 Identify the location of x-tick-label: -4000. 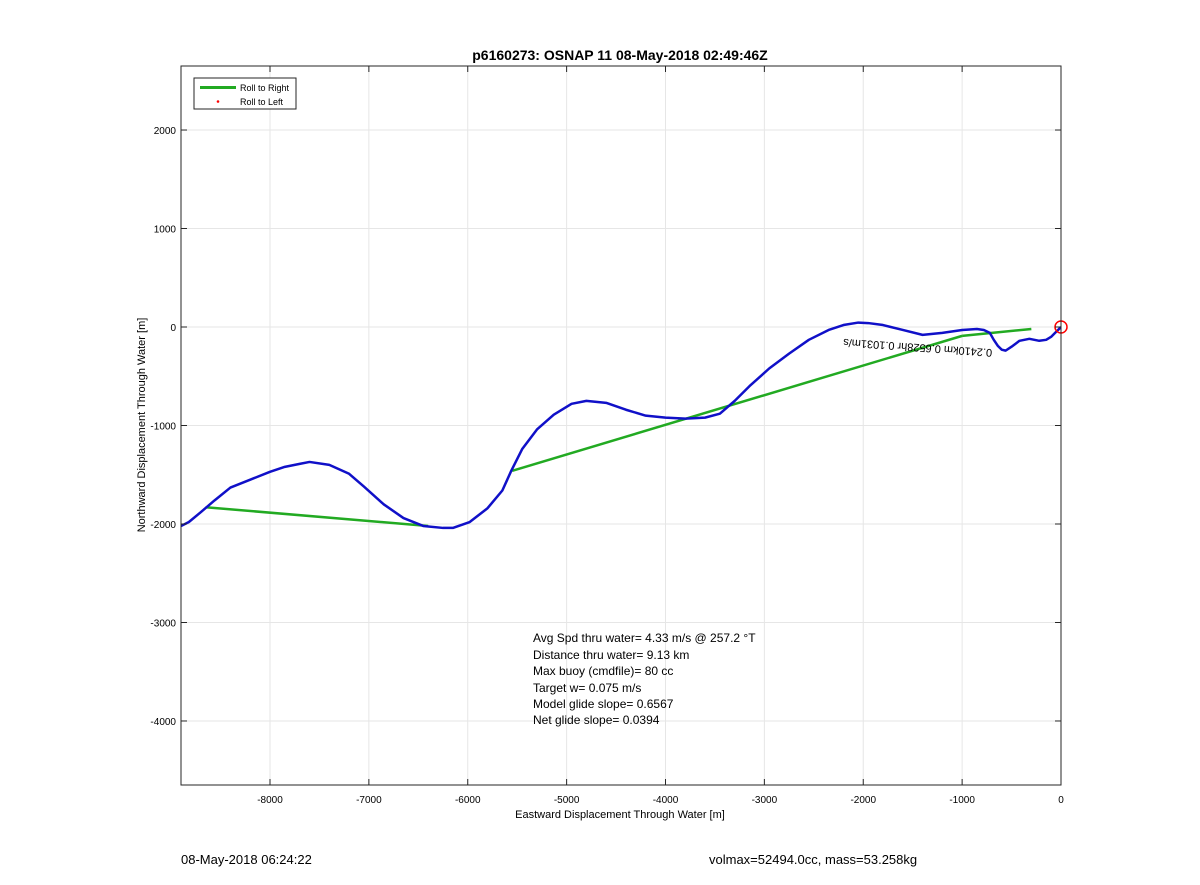
(666, 800).